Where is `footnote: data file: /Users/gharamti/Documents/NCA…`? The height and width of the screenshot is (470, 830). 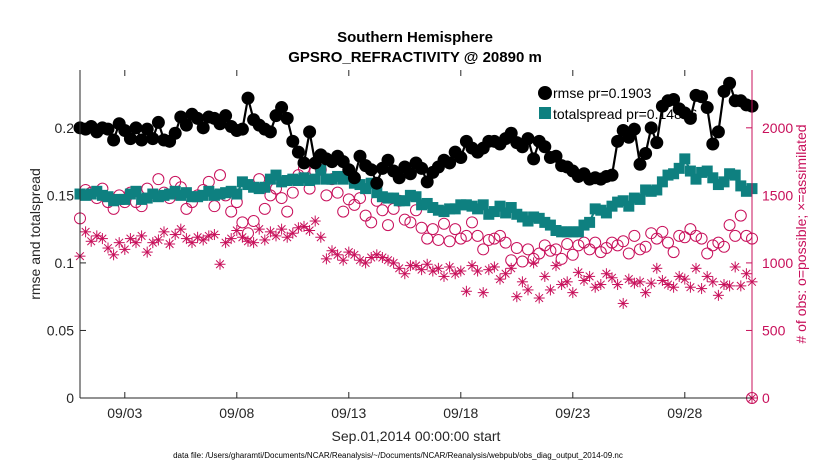
footnote: data file: /Users/gharamti/Documents/NCA… is located at coordinates (398, 455).